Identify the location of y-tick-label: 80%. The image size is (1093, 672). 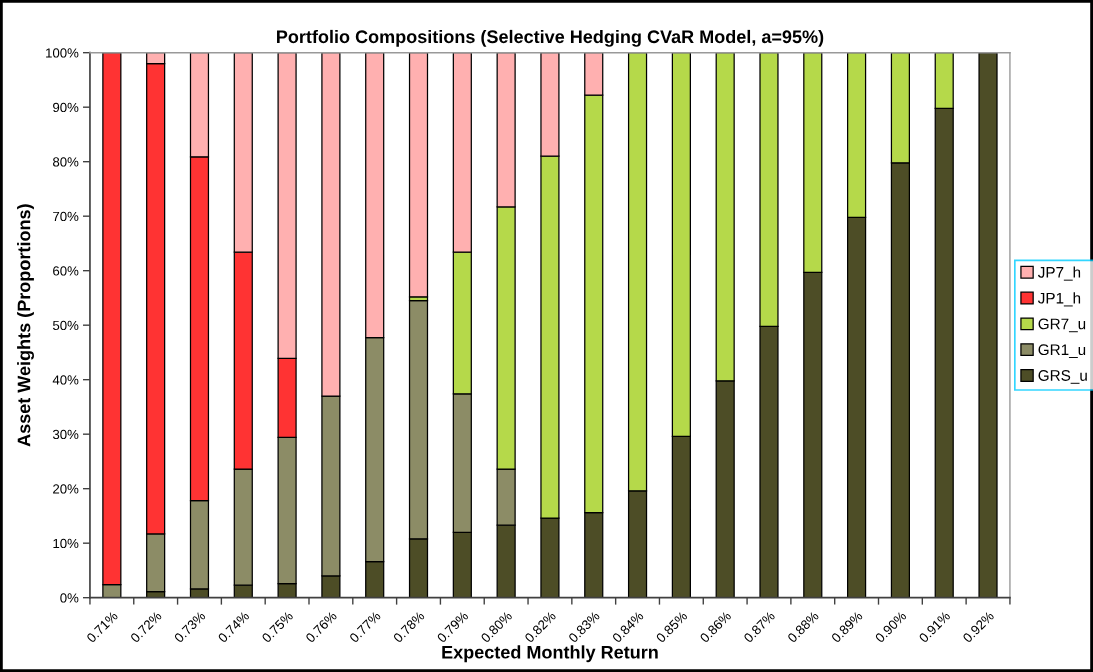
(66, 162).